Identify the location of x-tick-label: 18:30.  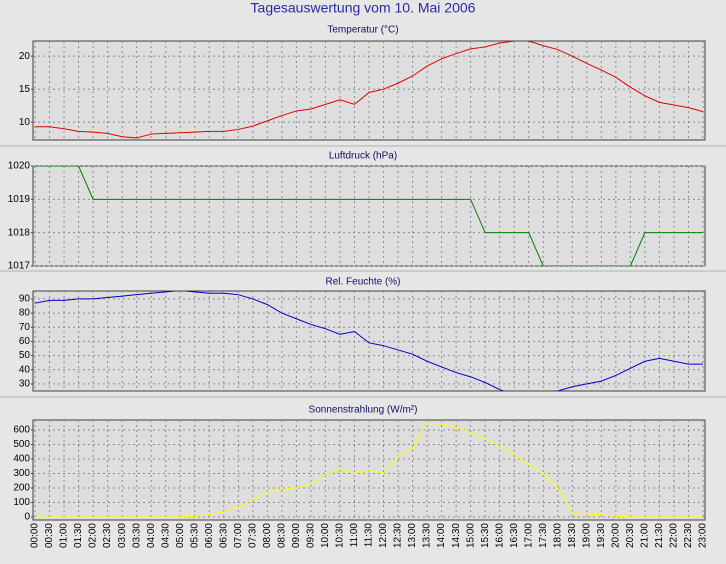
(572, 535).